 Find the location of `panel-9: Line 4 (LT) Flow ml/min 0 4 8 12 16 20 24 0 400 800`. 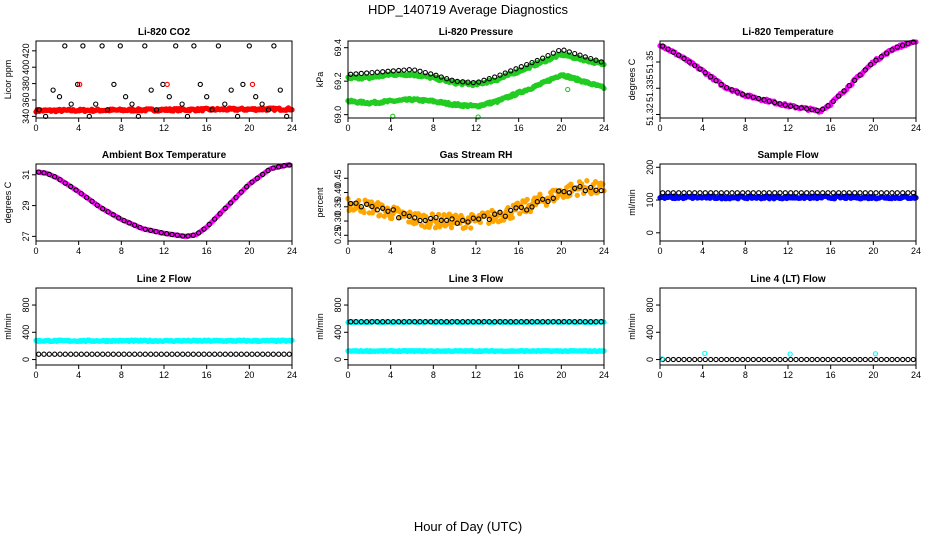

panel-9: Line 4 (LT) Flow ml/min 0 4 8 12 16 20 24 0 400 800 is located at coordinates (774, 327).